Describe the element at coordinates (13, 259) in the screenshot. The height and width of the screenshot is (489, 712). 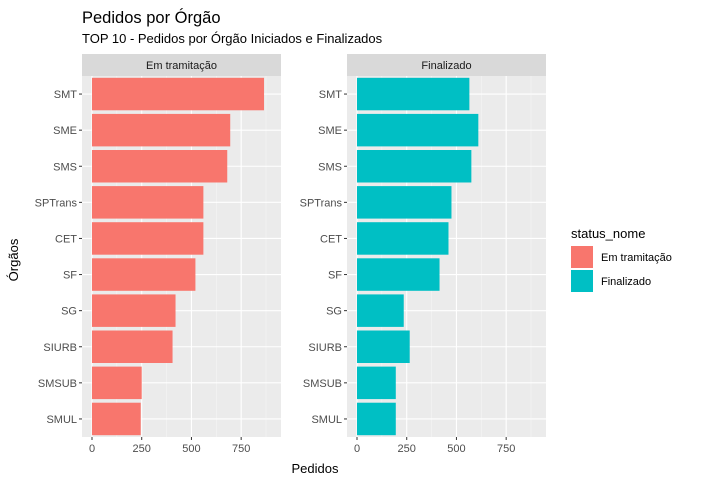
I see `y-axis-title: Órgãos` at that location.